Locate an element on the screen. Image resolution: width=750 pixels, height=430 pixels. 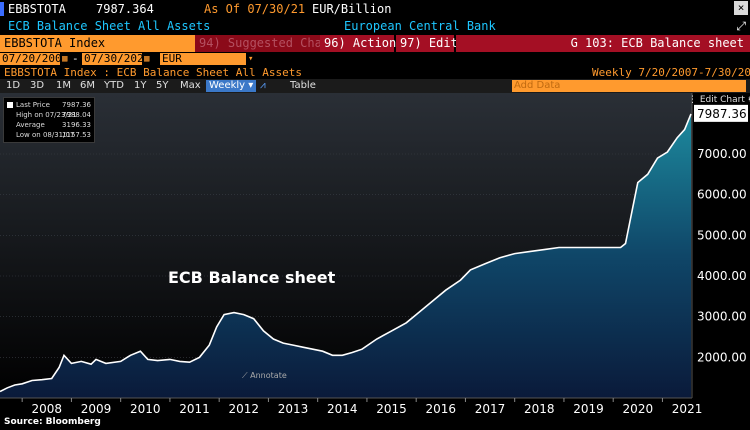
range-3d: 3D is located at coordinates (37, 85).